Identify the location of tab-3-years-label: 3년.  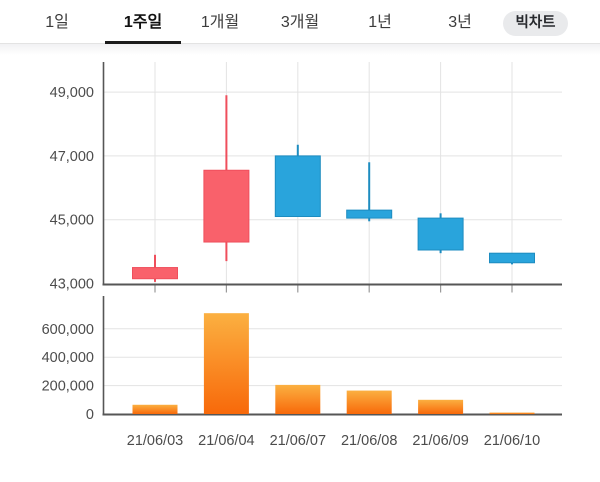
(460, 22).